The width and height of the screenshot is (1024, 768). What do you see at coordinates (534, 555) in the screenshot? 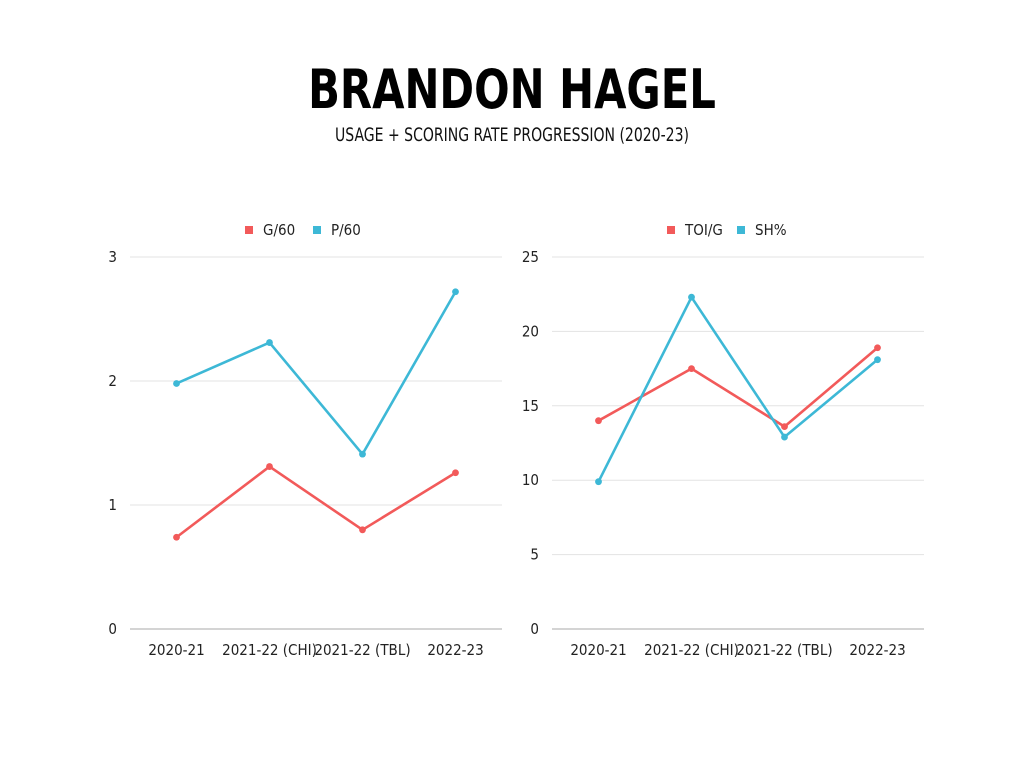
I see `y-tick-label: 5` at bounding box center [534, 555].